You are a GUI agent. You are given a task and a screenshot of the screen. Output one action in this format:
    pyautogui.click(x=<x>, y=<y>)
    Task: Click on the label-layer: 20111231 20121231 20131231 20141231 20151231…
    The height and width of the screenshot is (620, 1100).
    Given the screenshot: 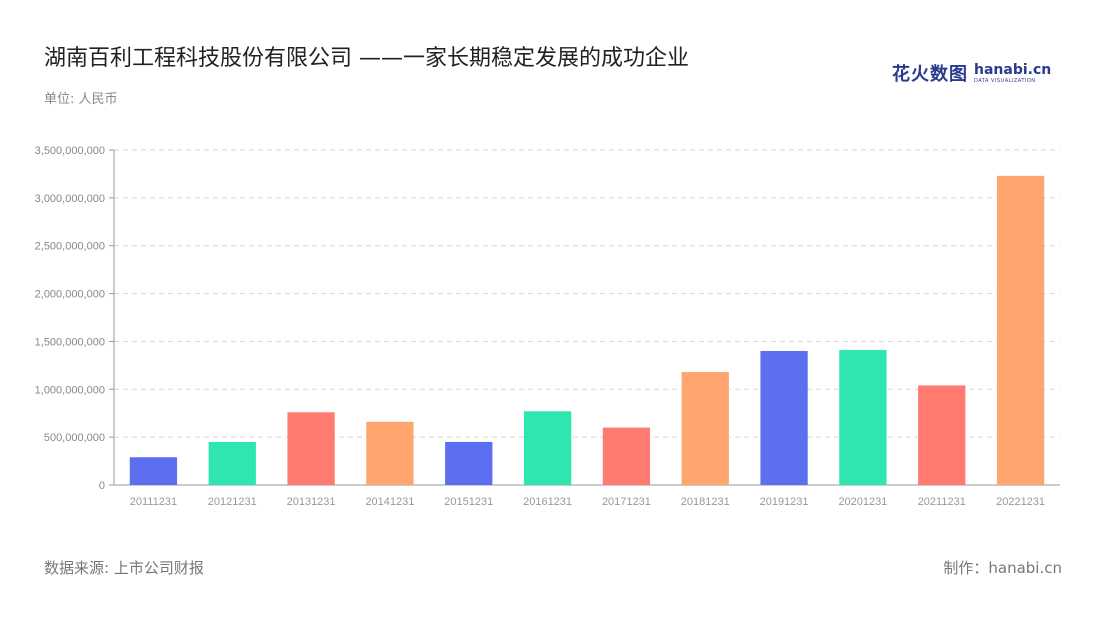 What is the action you would take?
    pyautogui.click(x=587, y=502)
    